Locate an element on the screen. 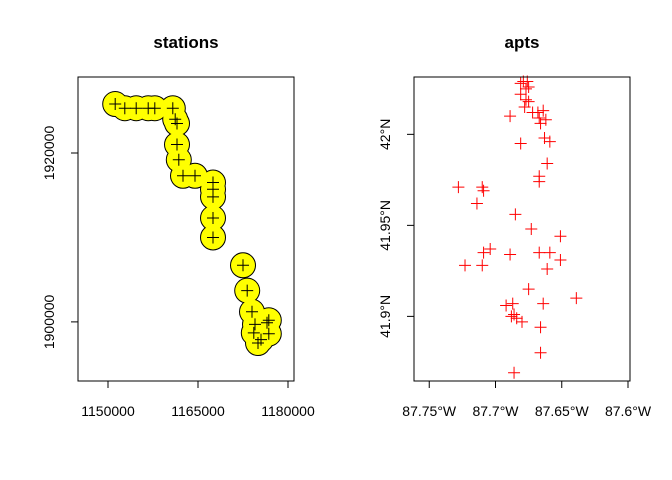 Image resolution: width=672 pixels, height=480 pixels. x-tick-label: 1165000 is located at coordinates (198, 411).